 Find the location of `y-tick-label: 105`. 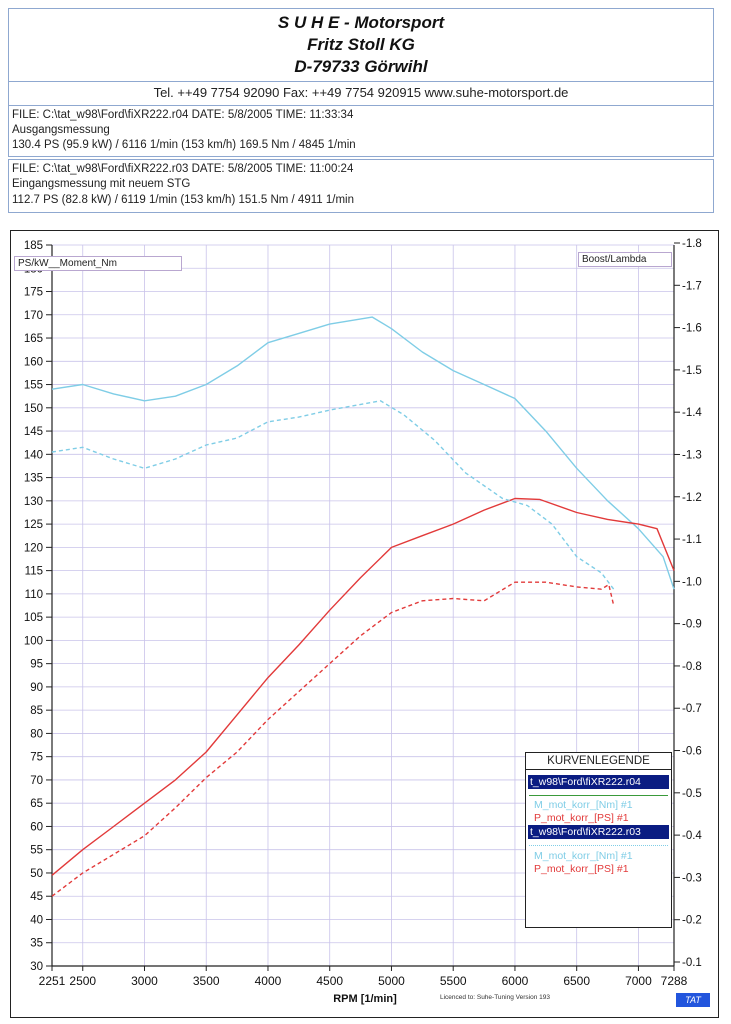

y-tick-label: 105 is located at coordinates (33, 618).